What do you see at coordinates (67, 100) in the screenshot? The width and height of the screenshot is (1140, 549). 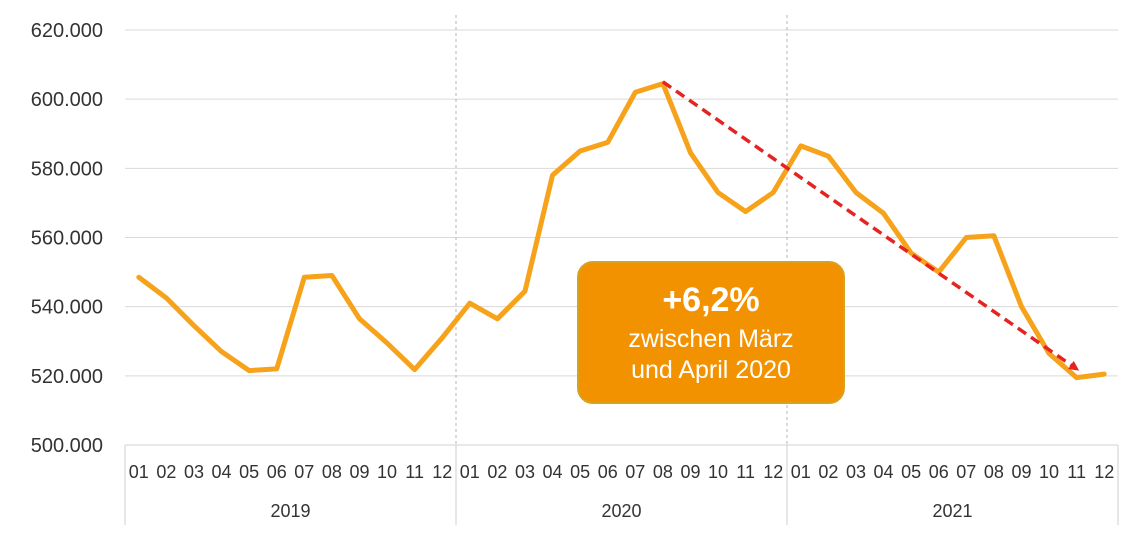 I see `y-tick-label: 600.000` at bounding box center [67, 100].